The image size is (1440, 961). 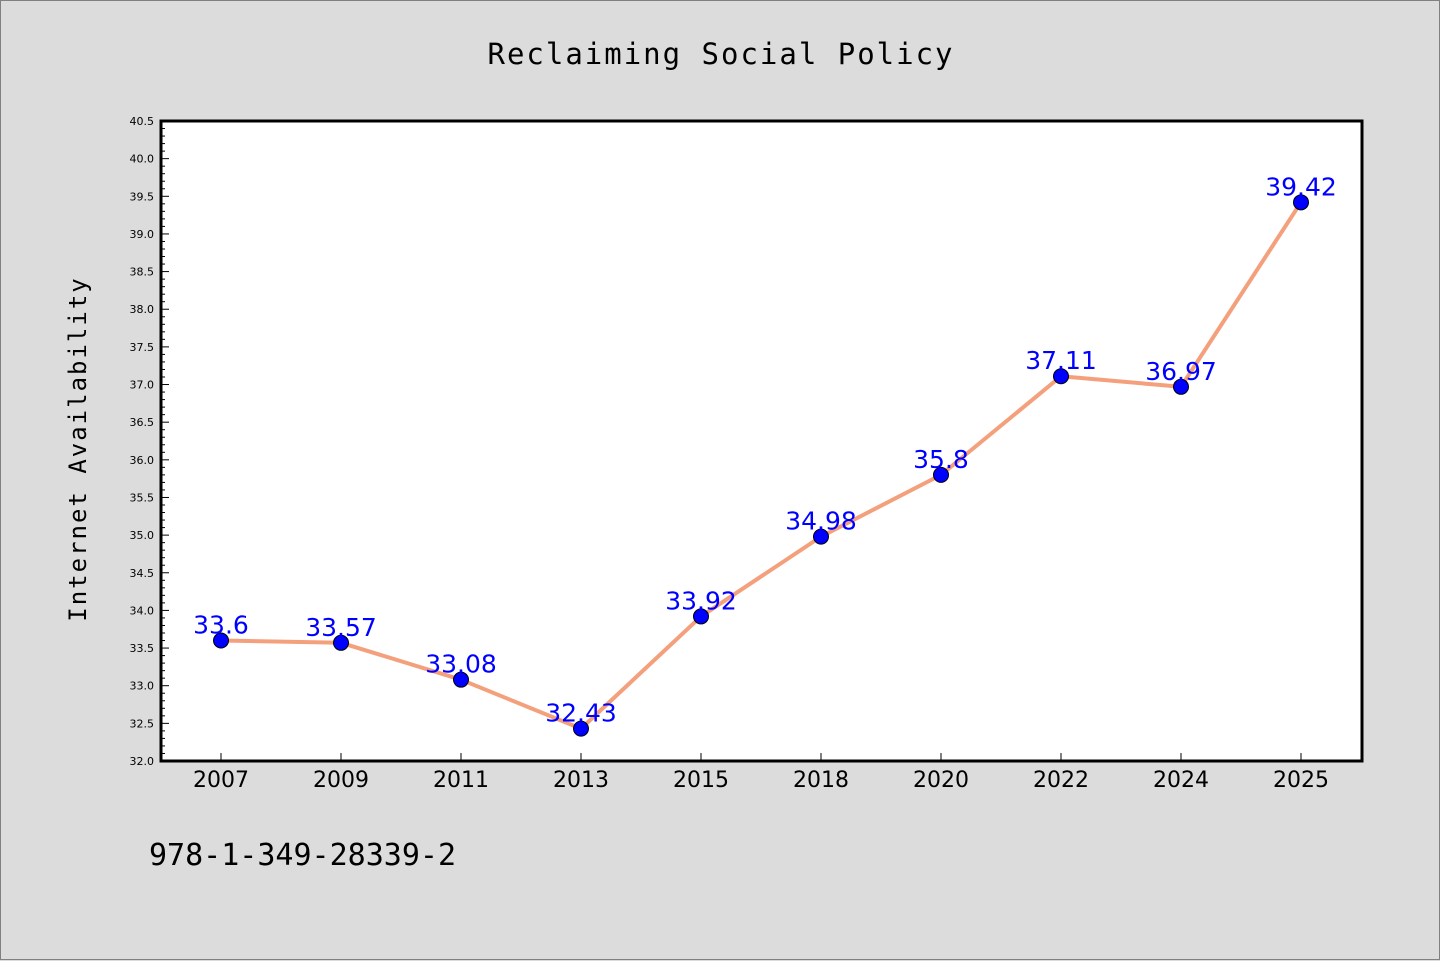 What do you see at coordinates (461, 664) in the screenshot?
I see `data-label: 33.08` at bounding box center [461, 664].